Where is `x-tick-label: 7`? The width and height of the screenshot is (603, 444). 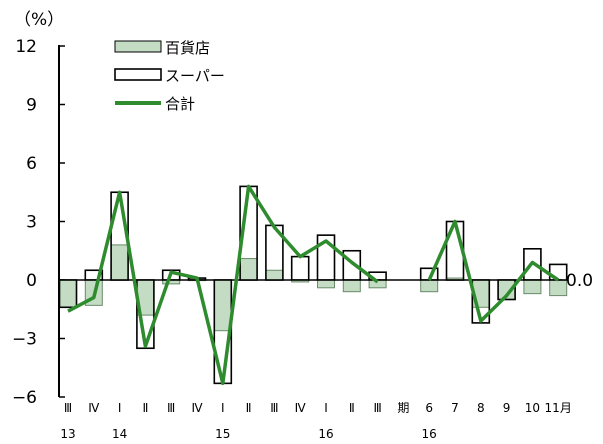 x-tick-label: 7 is located at coordinates (455, 408).